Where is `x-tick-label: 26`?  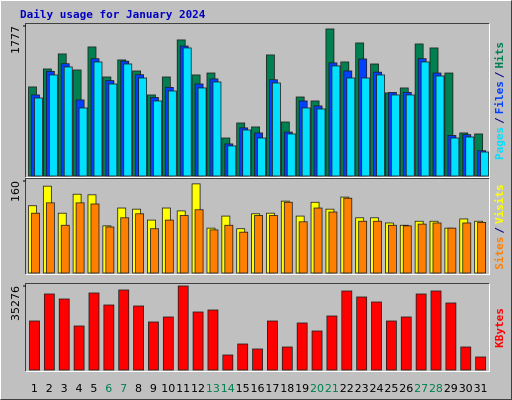 x-tick-label: 26 is located at coordinates (406, 388).